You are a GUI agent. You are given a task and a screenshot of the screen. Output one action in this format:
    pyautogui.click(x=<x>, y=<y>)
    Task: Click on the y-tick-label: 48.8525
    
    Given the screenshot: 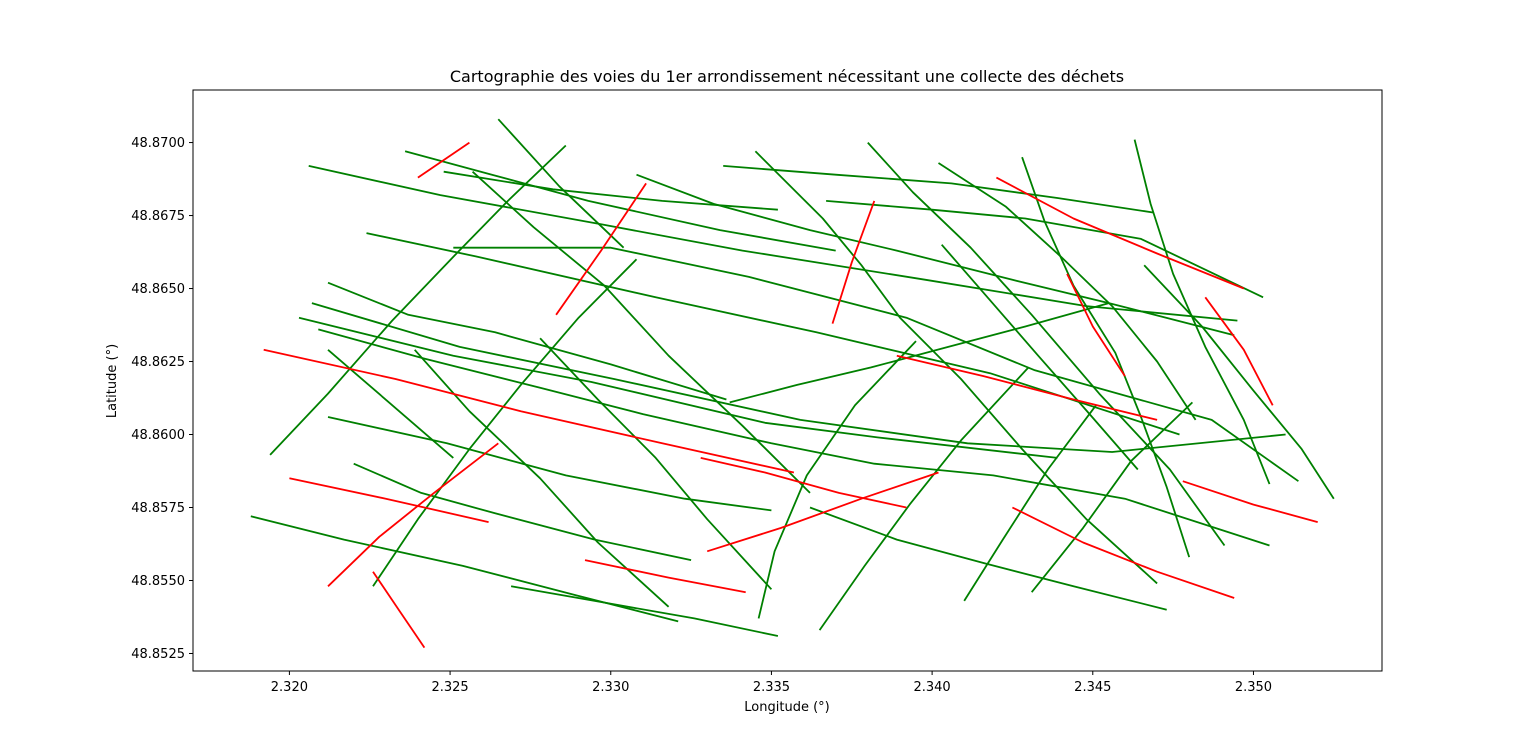 What is the action you would take?
    pyautogui.click(x=158, y=654)
    